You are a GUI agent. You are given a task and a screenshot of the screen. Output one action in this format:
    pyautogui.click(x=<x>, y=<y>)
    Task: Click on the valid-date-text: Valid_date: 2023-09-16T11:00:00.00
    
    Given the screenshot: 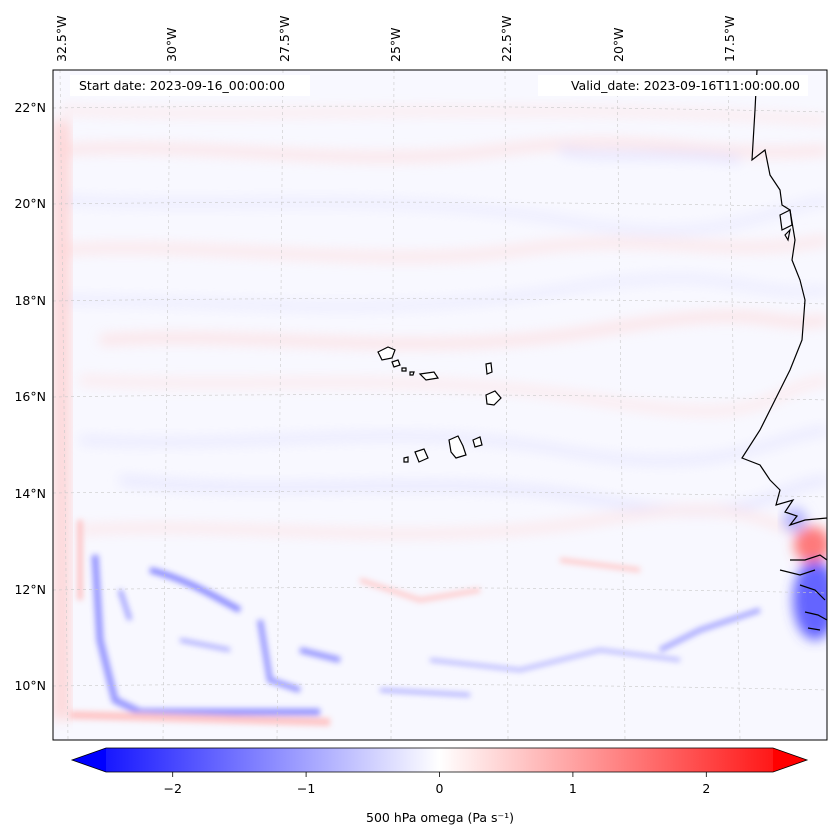 What is the action you would take?
    pyautogui.click(x=685, y=85)
    